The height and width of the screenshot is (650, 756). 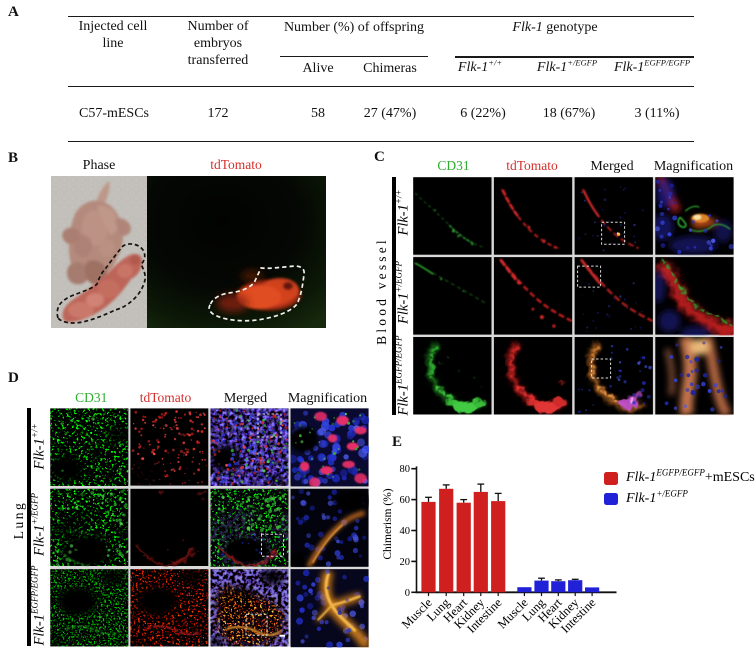 I want to click on svg-text: 80, so click(x=405, y=469).